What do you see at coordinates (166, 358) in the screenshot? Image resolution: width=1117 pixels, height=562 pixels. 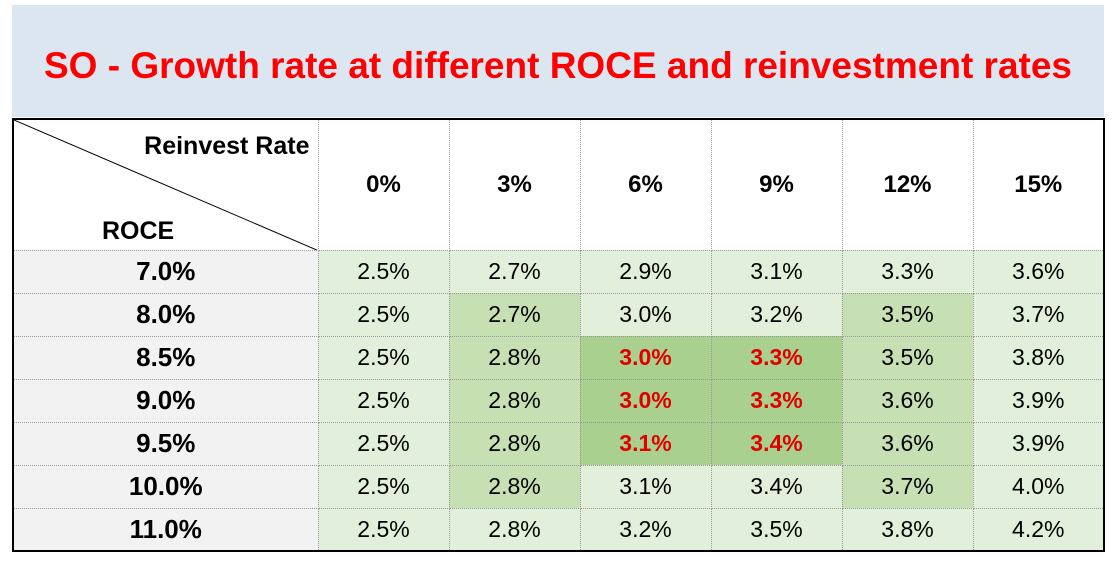 I see `row-header: 8.5%` at bounding box center [166, 358].